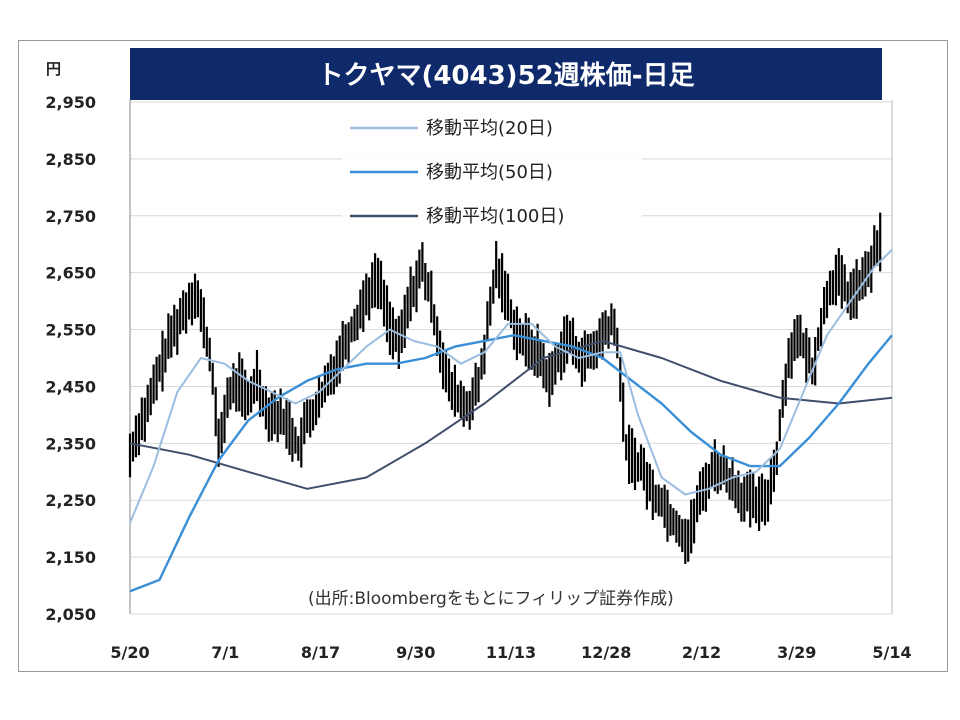 The image size is (960, 720). I want to click on x-tick-label: 12/28, so click(606, 652).